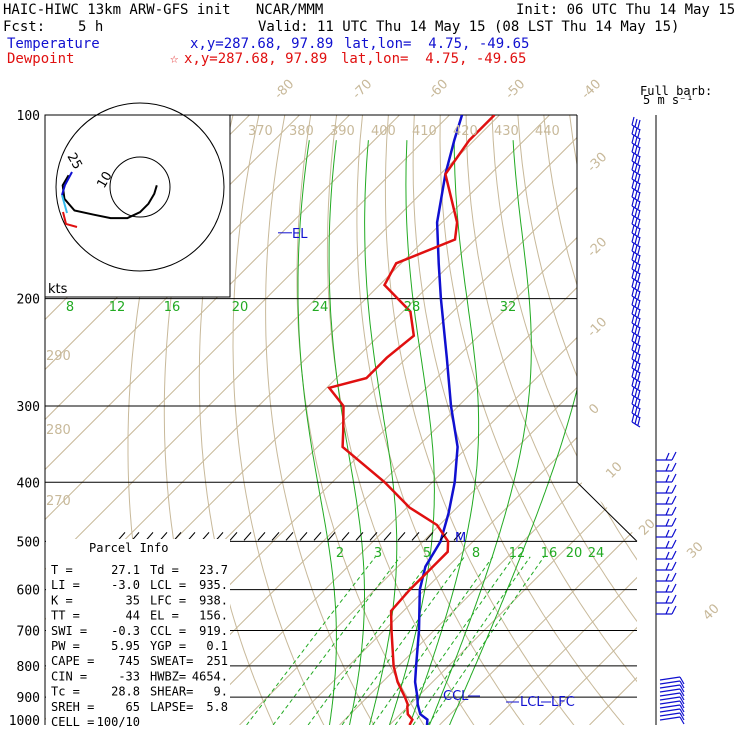  Describe the element at coordinates (171, 661) in the screenshot. I see `parcel-stat-label: SWEAT=` at that location.